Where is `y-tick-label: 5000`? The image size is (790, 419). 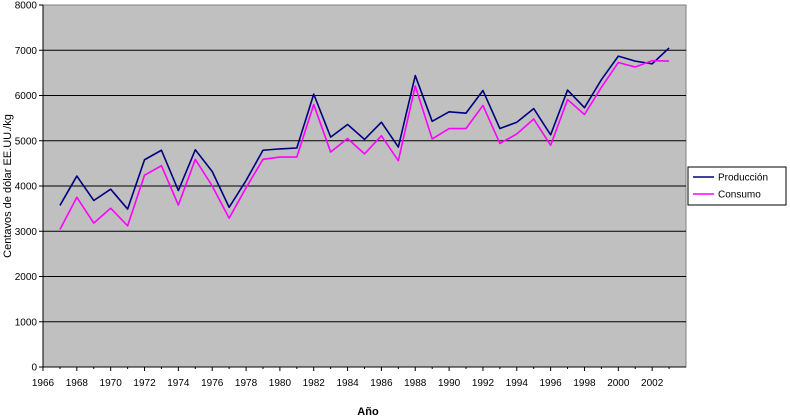 y-tick-label: 5000 is located at coordinates (26, 141).